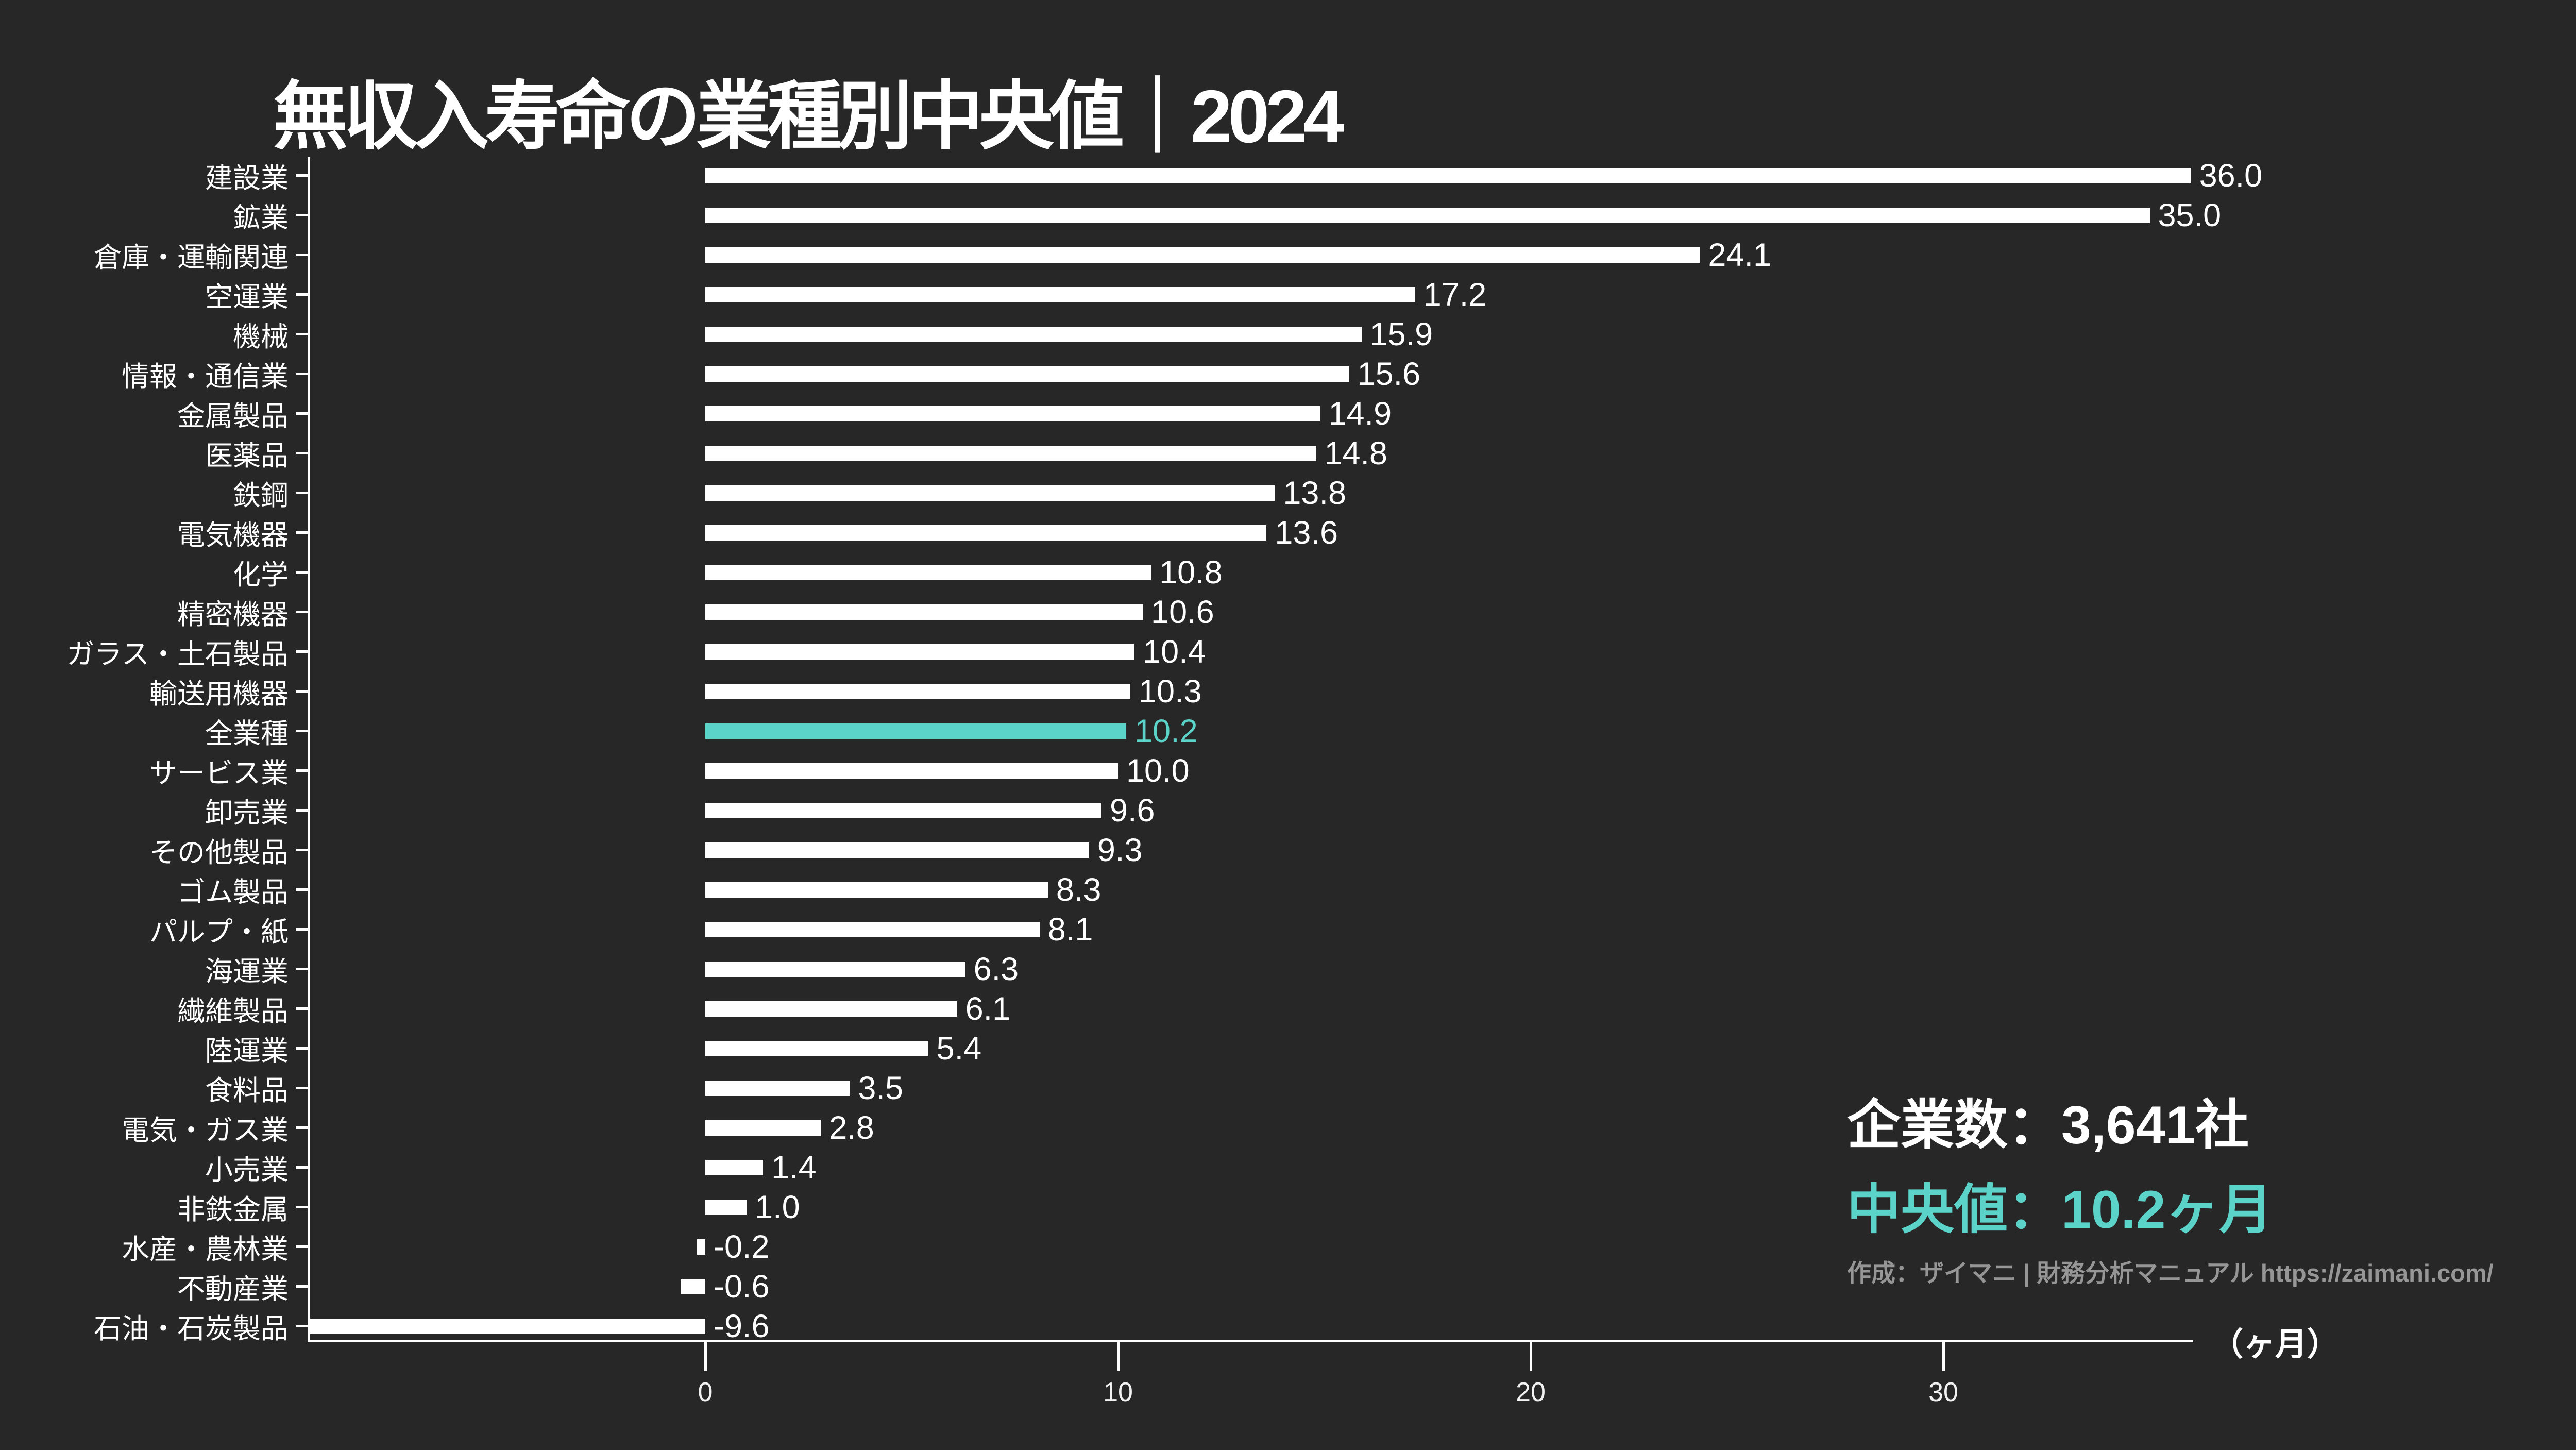 This screenshot has width=2576, height=1450. Describe the element at coordinates (191, 1328) in the screenshot. I see `category-label: 石油・石炭製品` at that location.